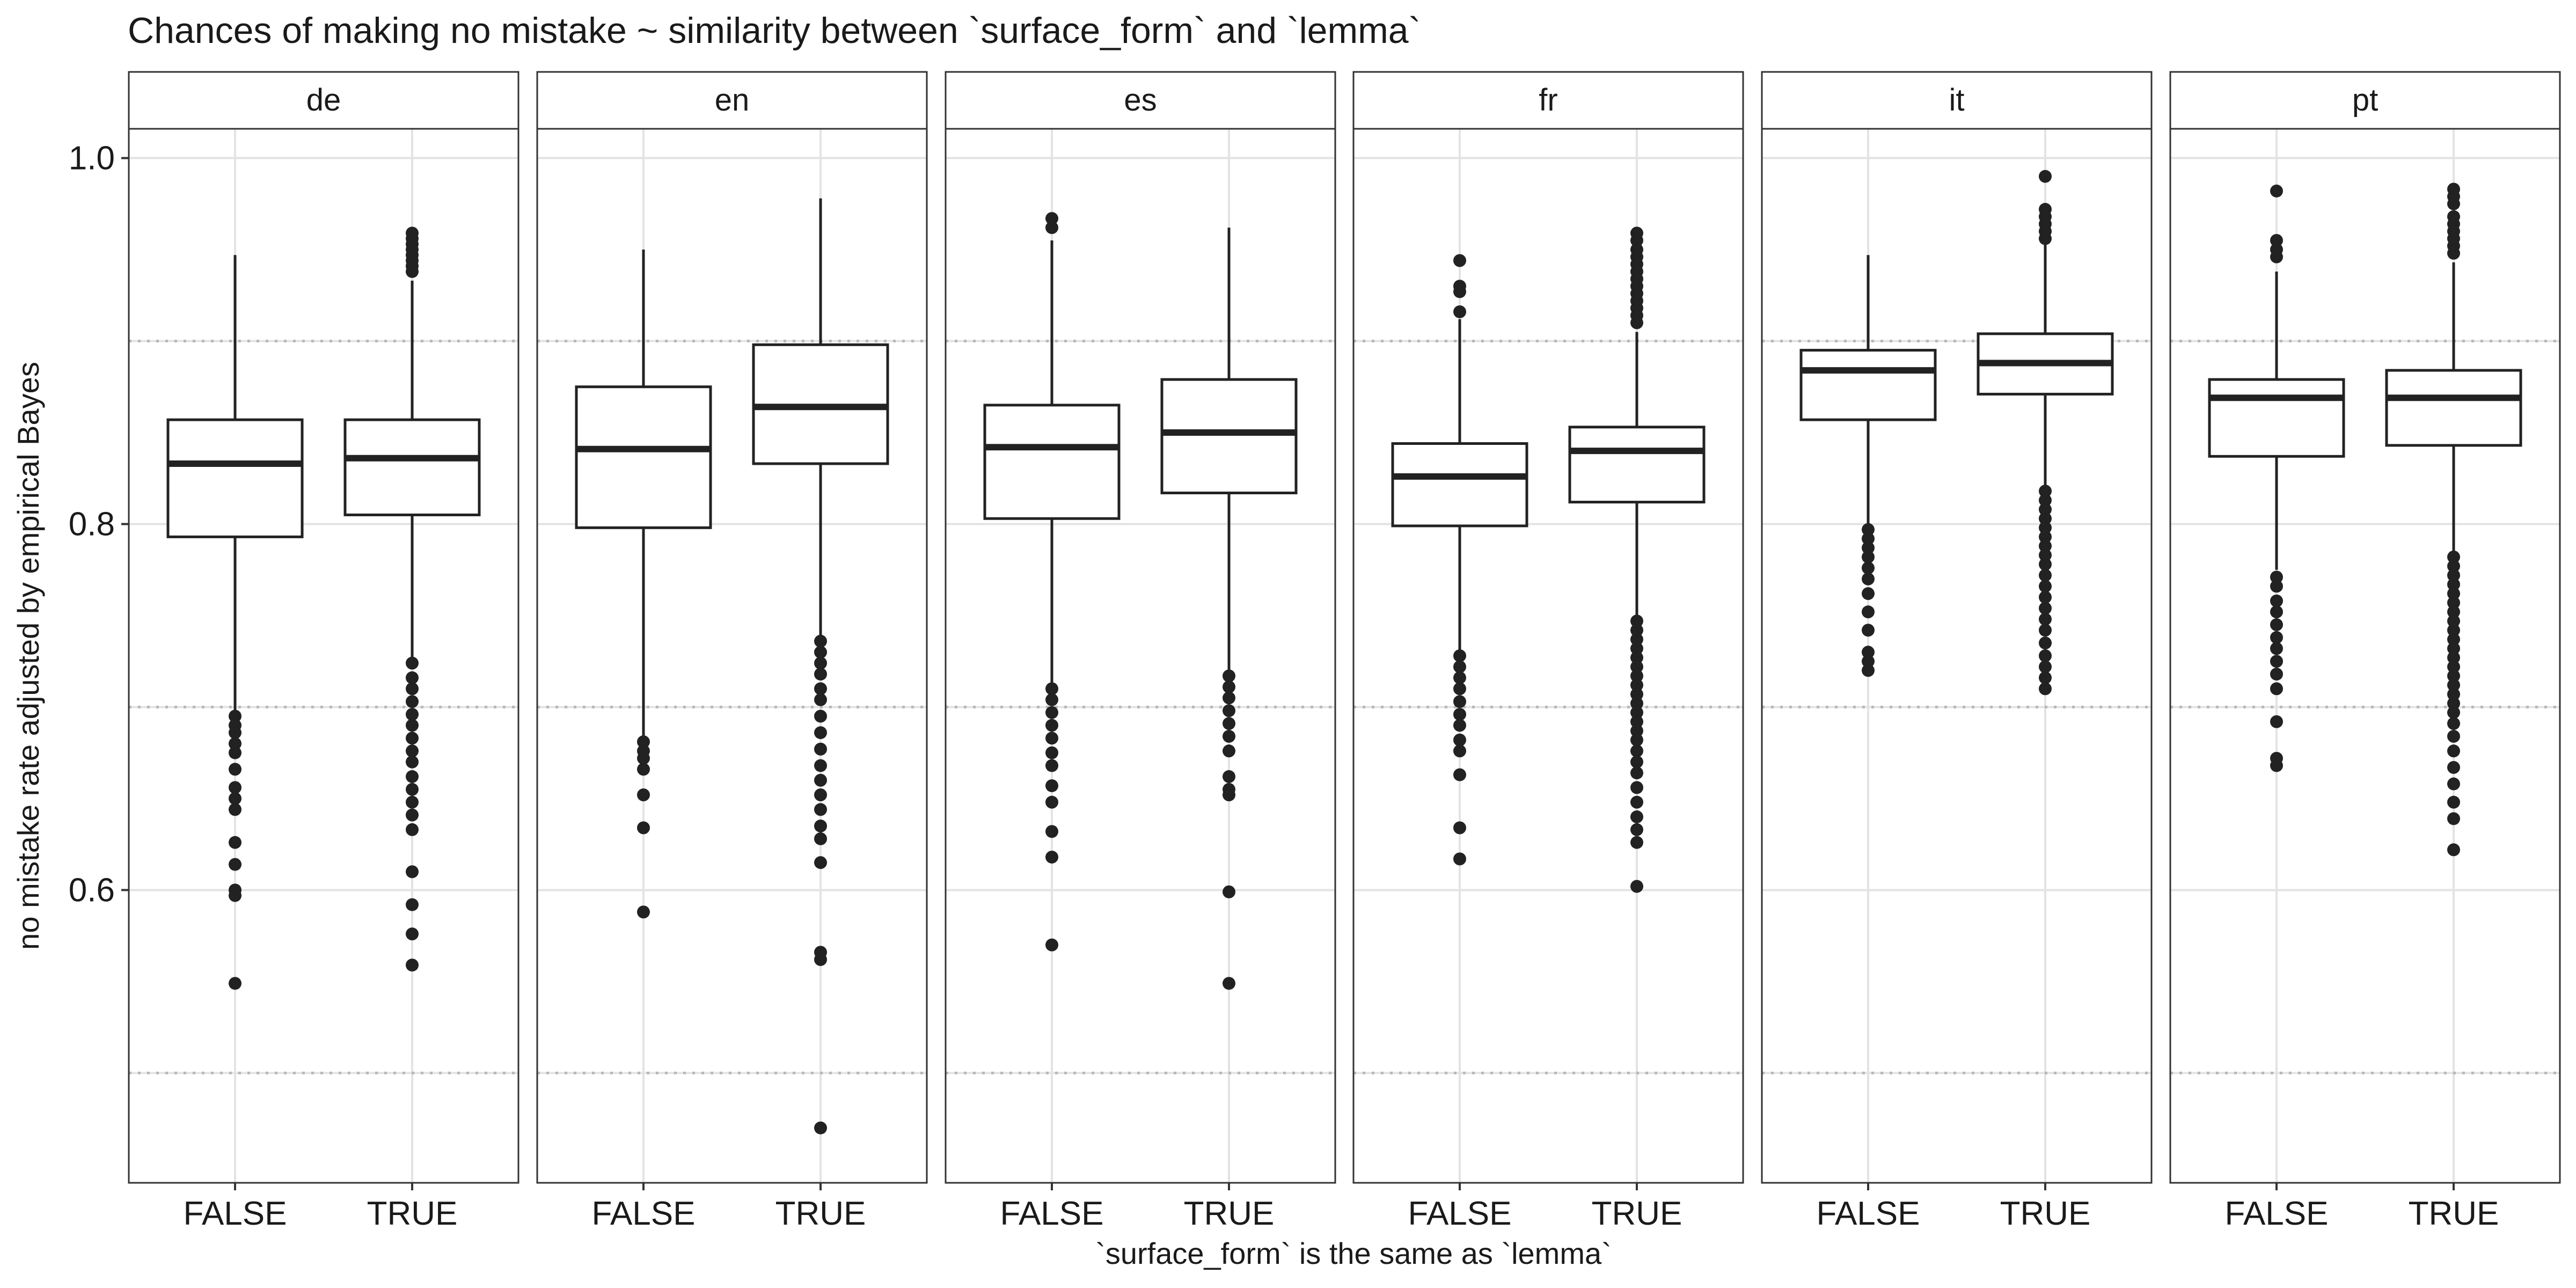 The height and width of the screenshot is (1288, 2576). Describe the element at coordinates (1957, 651) in the screenshot. I see `facet-panel-it: it FALSE TRUE` at that location.